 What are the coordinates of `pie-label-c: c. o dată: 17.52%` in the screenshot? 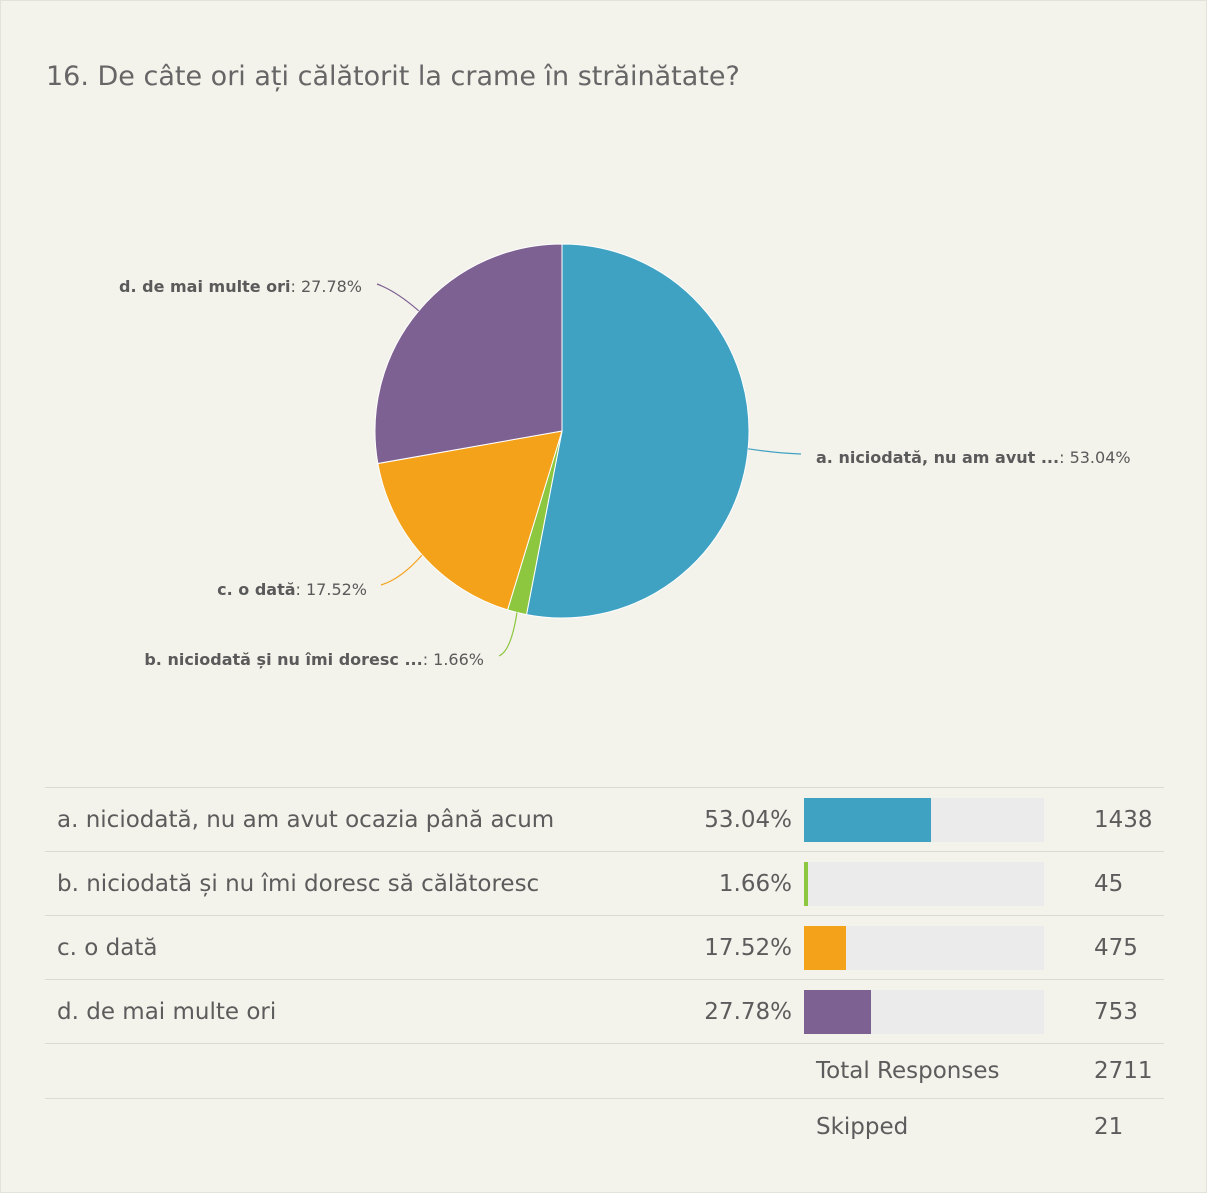 It's located at (292, 589).